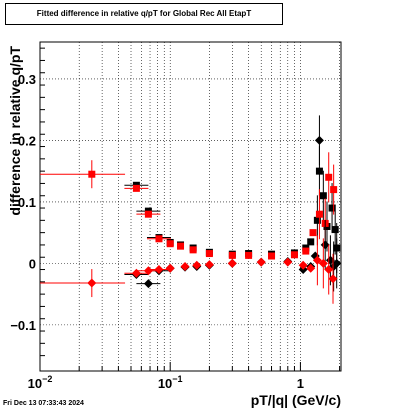  What do you see at coordinates (27, 140) in the screenshot?
I see `y-tick-label: 0.2` at bounding box center [27, 140].